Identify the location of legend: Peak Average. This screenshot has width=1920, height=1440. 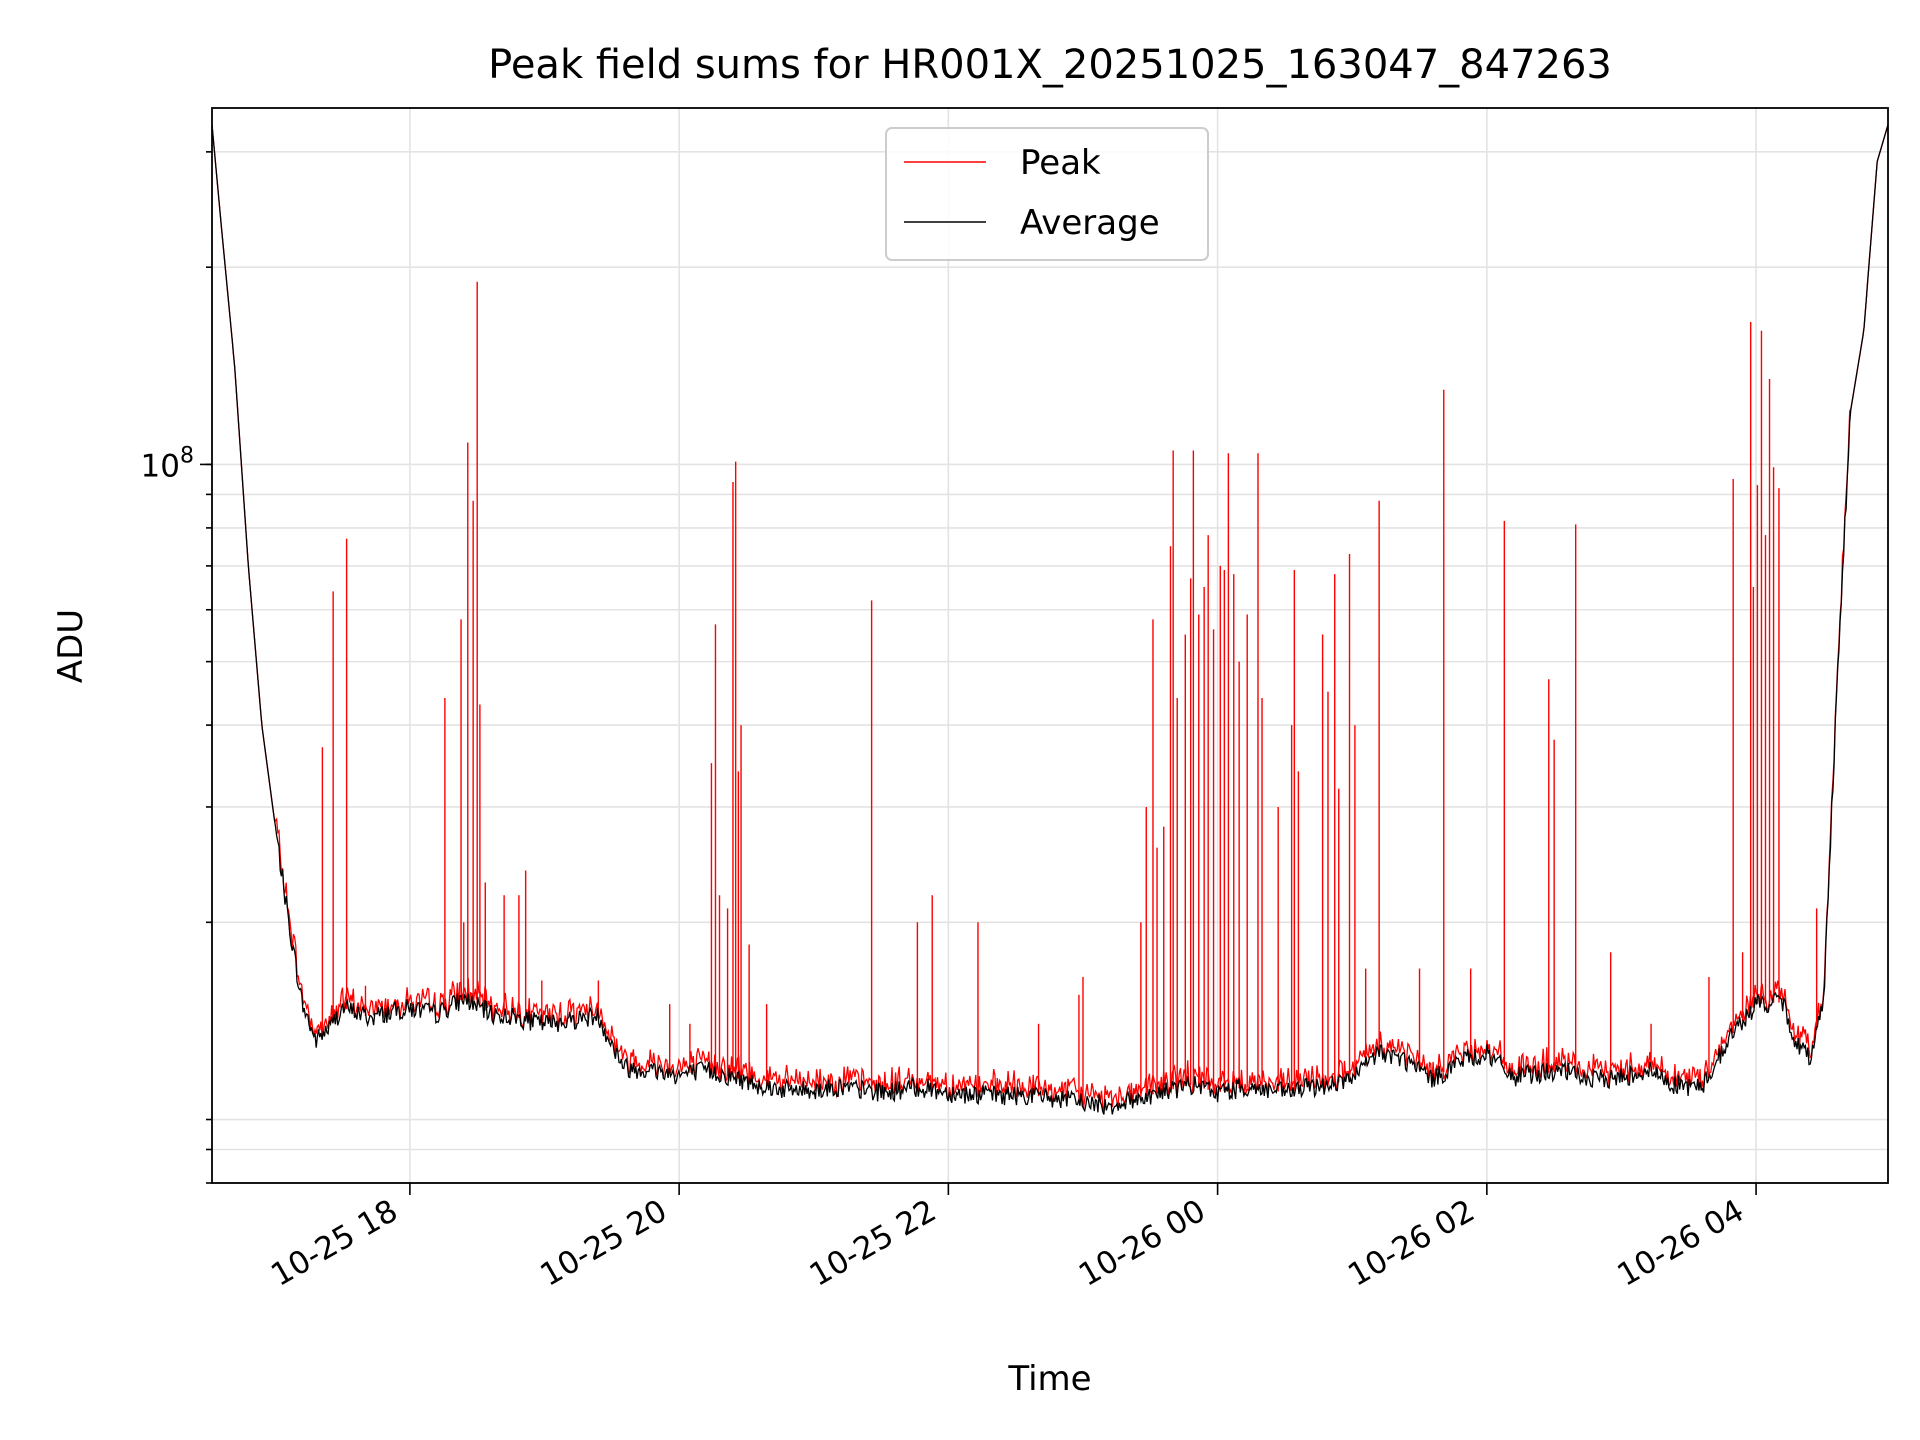
(1047, 194).